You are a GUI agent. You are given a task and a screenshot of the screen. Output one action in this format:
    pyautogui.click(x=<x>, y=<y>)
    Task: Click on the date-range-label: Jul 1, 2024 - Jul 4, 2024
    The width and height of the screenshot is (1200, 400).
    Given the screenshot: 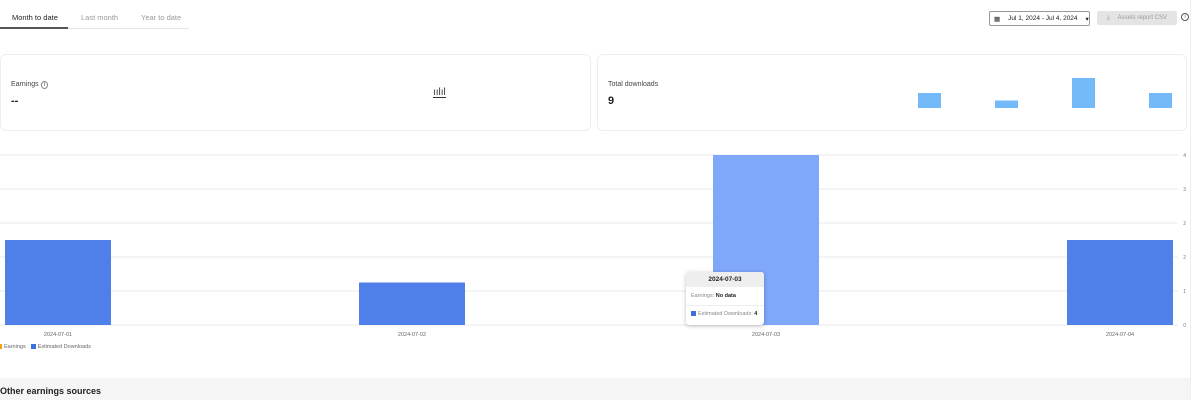 What is the action you would take?
    pyautogui.click(x=1043, y=18)
    